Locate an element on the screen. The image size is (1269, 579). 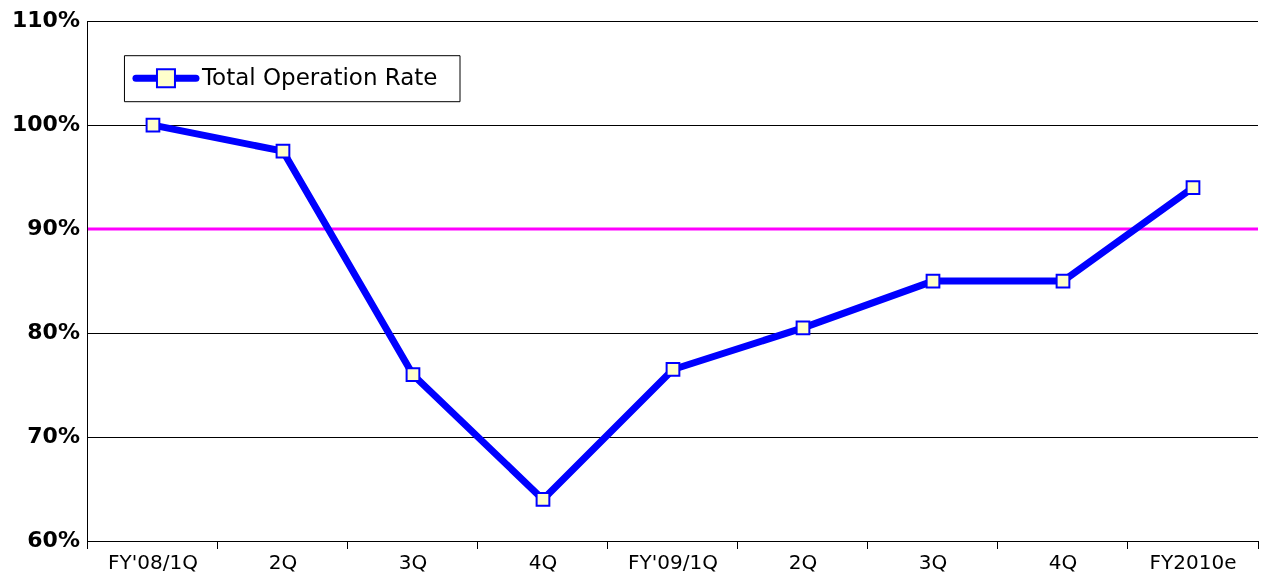
y-tick-label: 110% is located at coordinates (46, 19).